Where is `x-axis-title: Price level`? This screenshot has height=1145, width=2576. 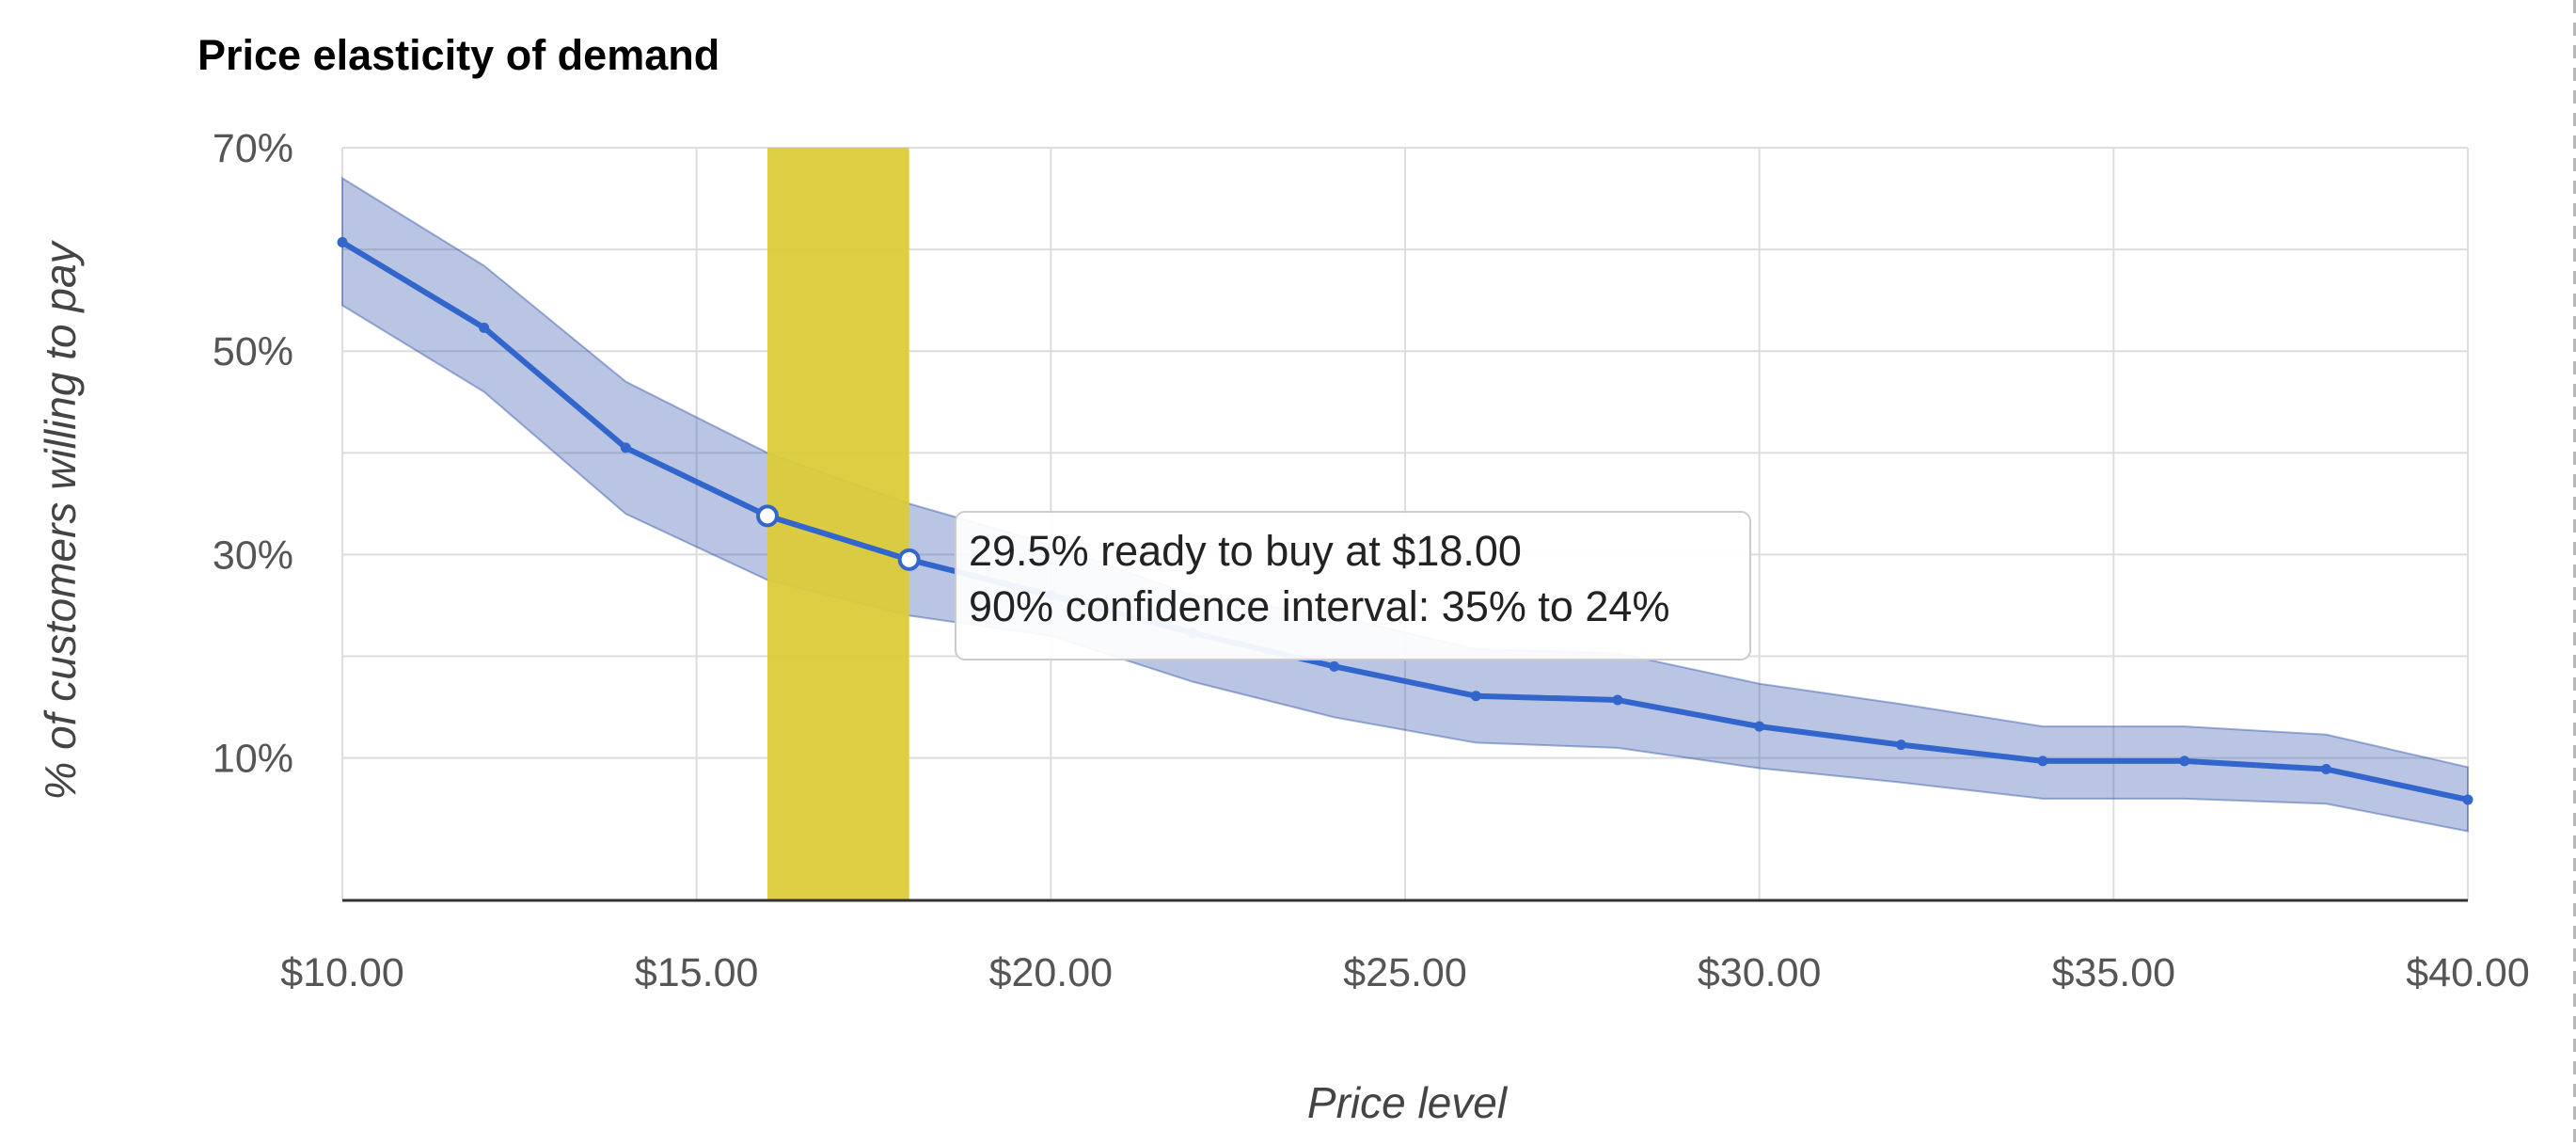
x-axis-title: Price level is located at coordinates (1408, 1102).